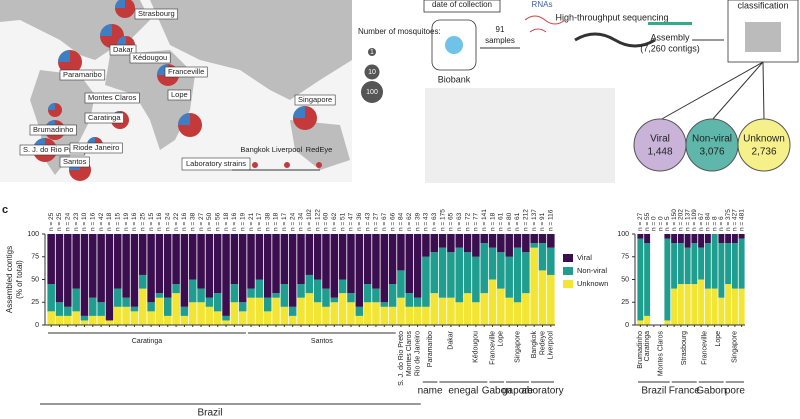 This screenshot has width=800, height=419. I want to click on n-label: n = 109, so click(694, 220).